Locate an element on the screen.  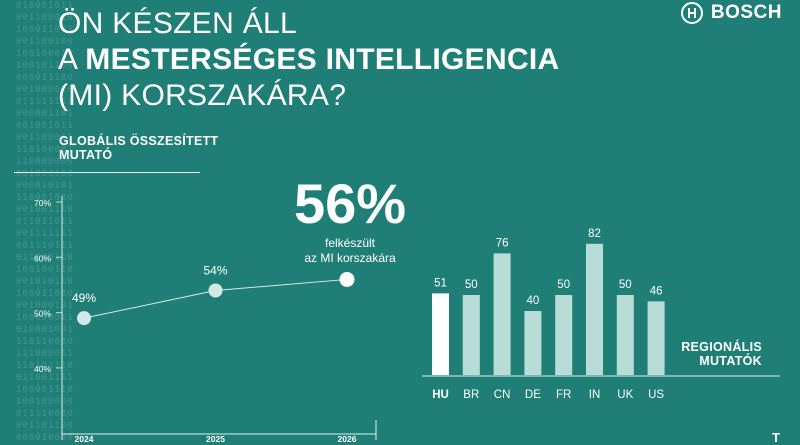
title-line-1: ÖN KÉSZEN ÁLL is located at coordinates (177, 23).